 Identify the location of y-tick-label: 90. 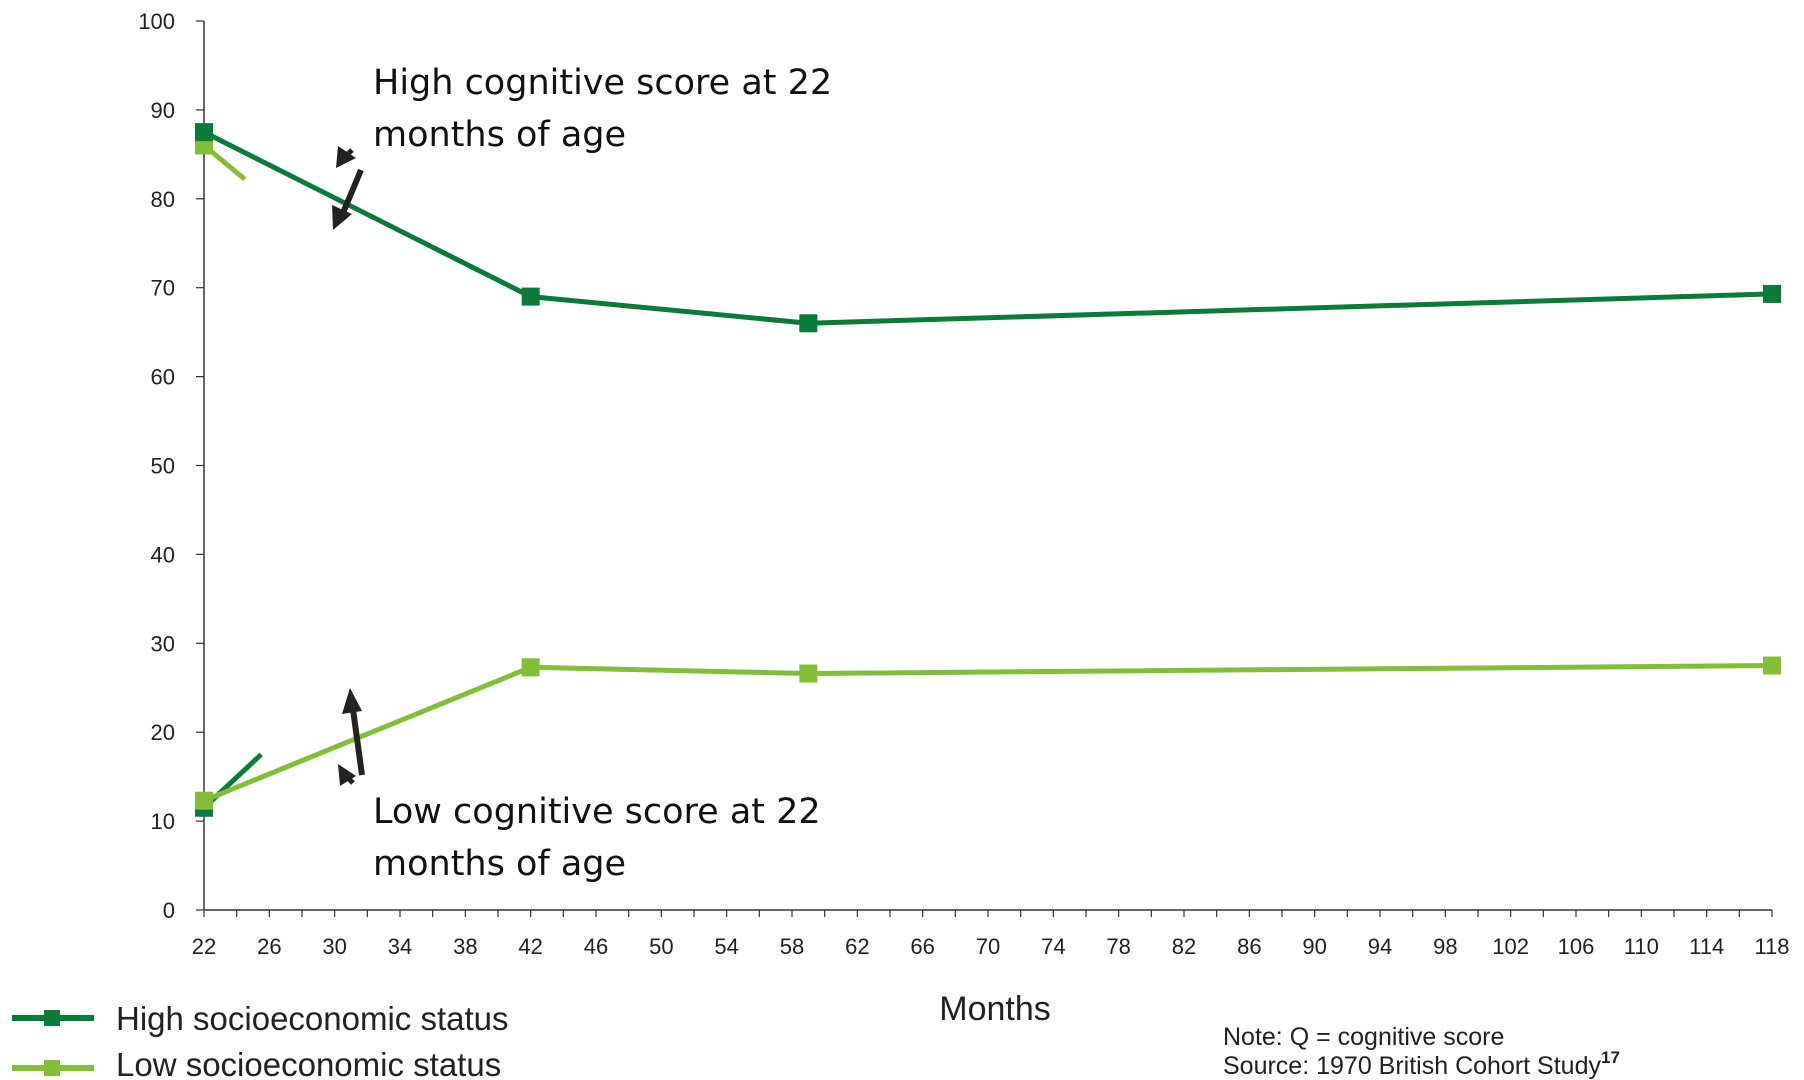
(163, 110).